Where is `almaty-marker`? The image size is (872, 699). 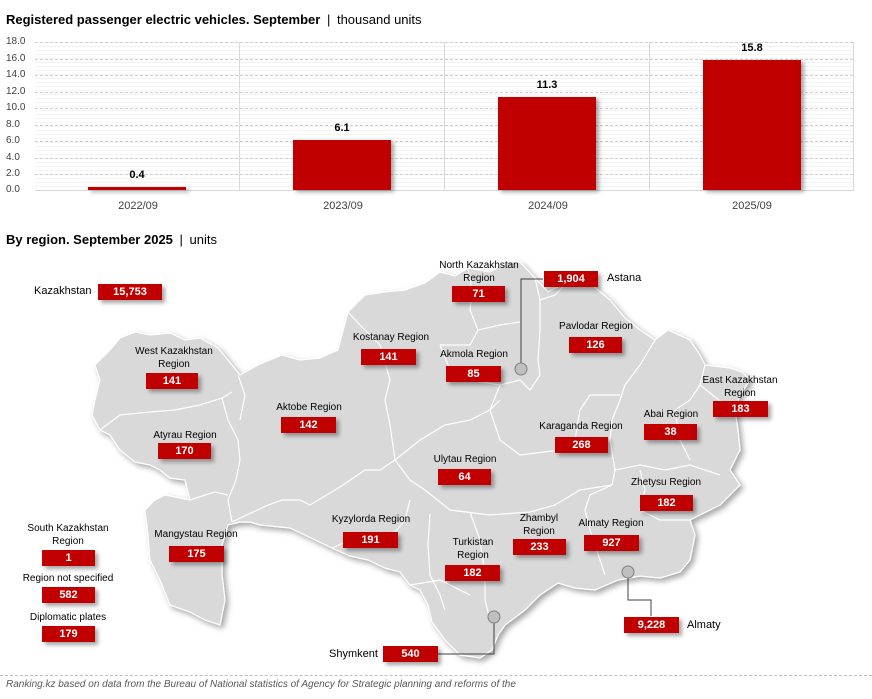 almaty-marker is located at coordinates (628, 572).